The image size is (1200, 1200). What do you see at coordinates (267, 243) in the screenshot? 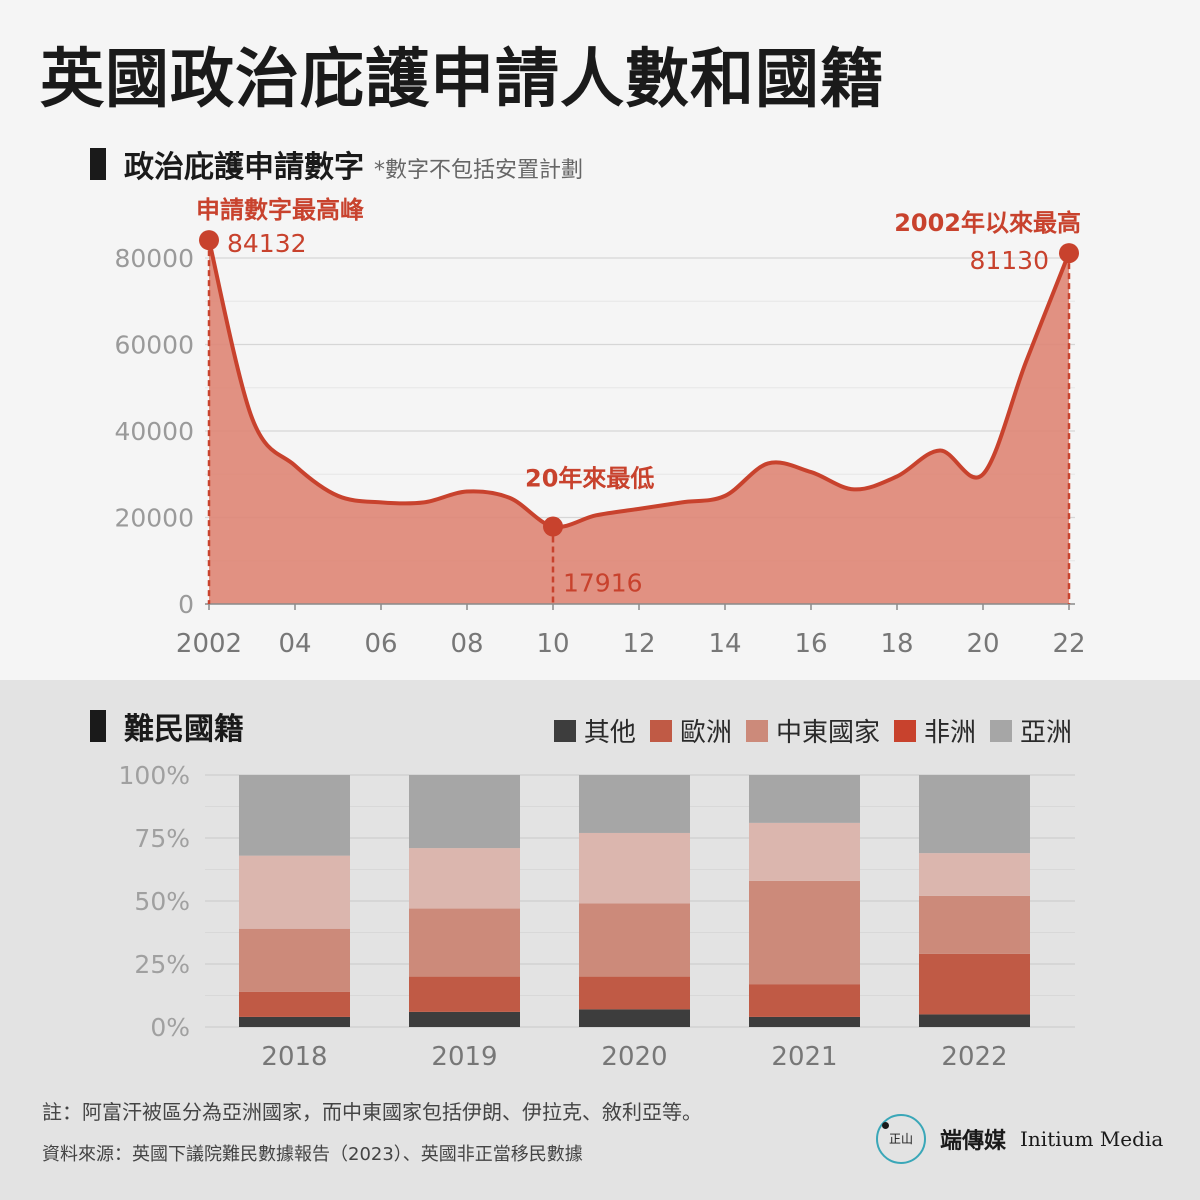
I see `annotation-peak-value: 84132` at bounding box center [267, 243].